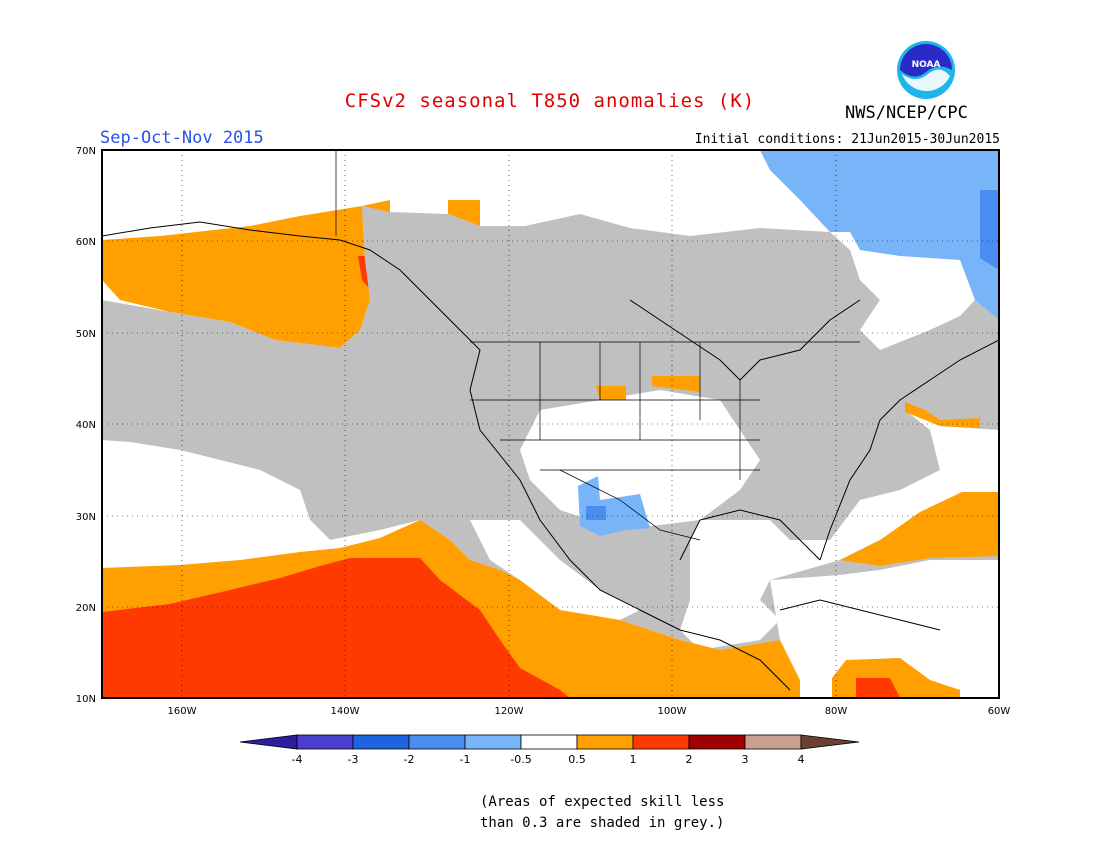 This screenshot has width=1100, height=850. Describe the element at coordinates (86, 334) in the screenshot. I see `lat-label: 50N` at that location.